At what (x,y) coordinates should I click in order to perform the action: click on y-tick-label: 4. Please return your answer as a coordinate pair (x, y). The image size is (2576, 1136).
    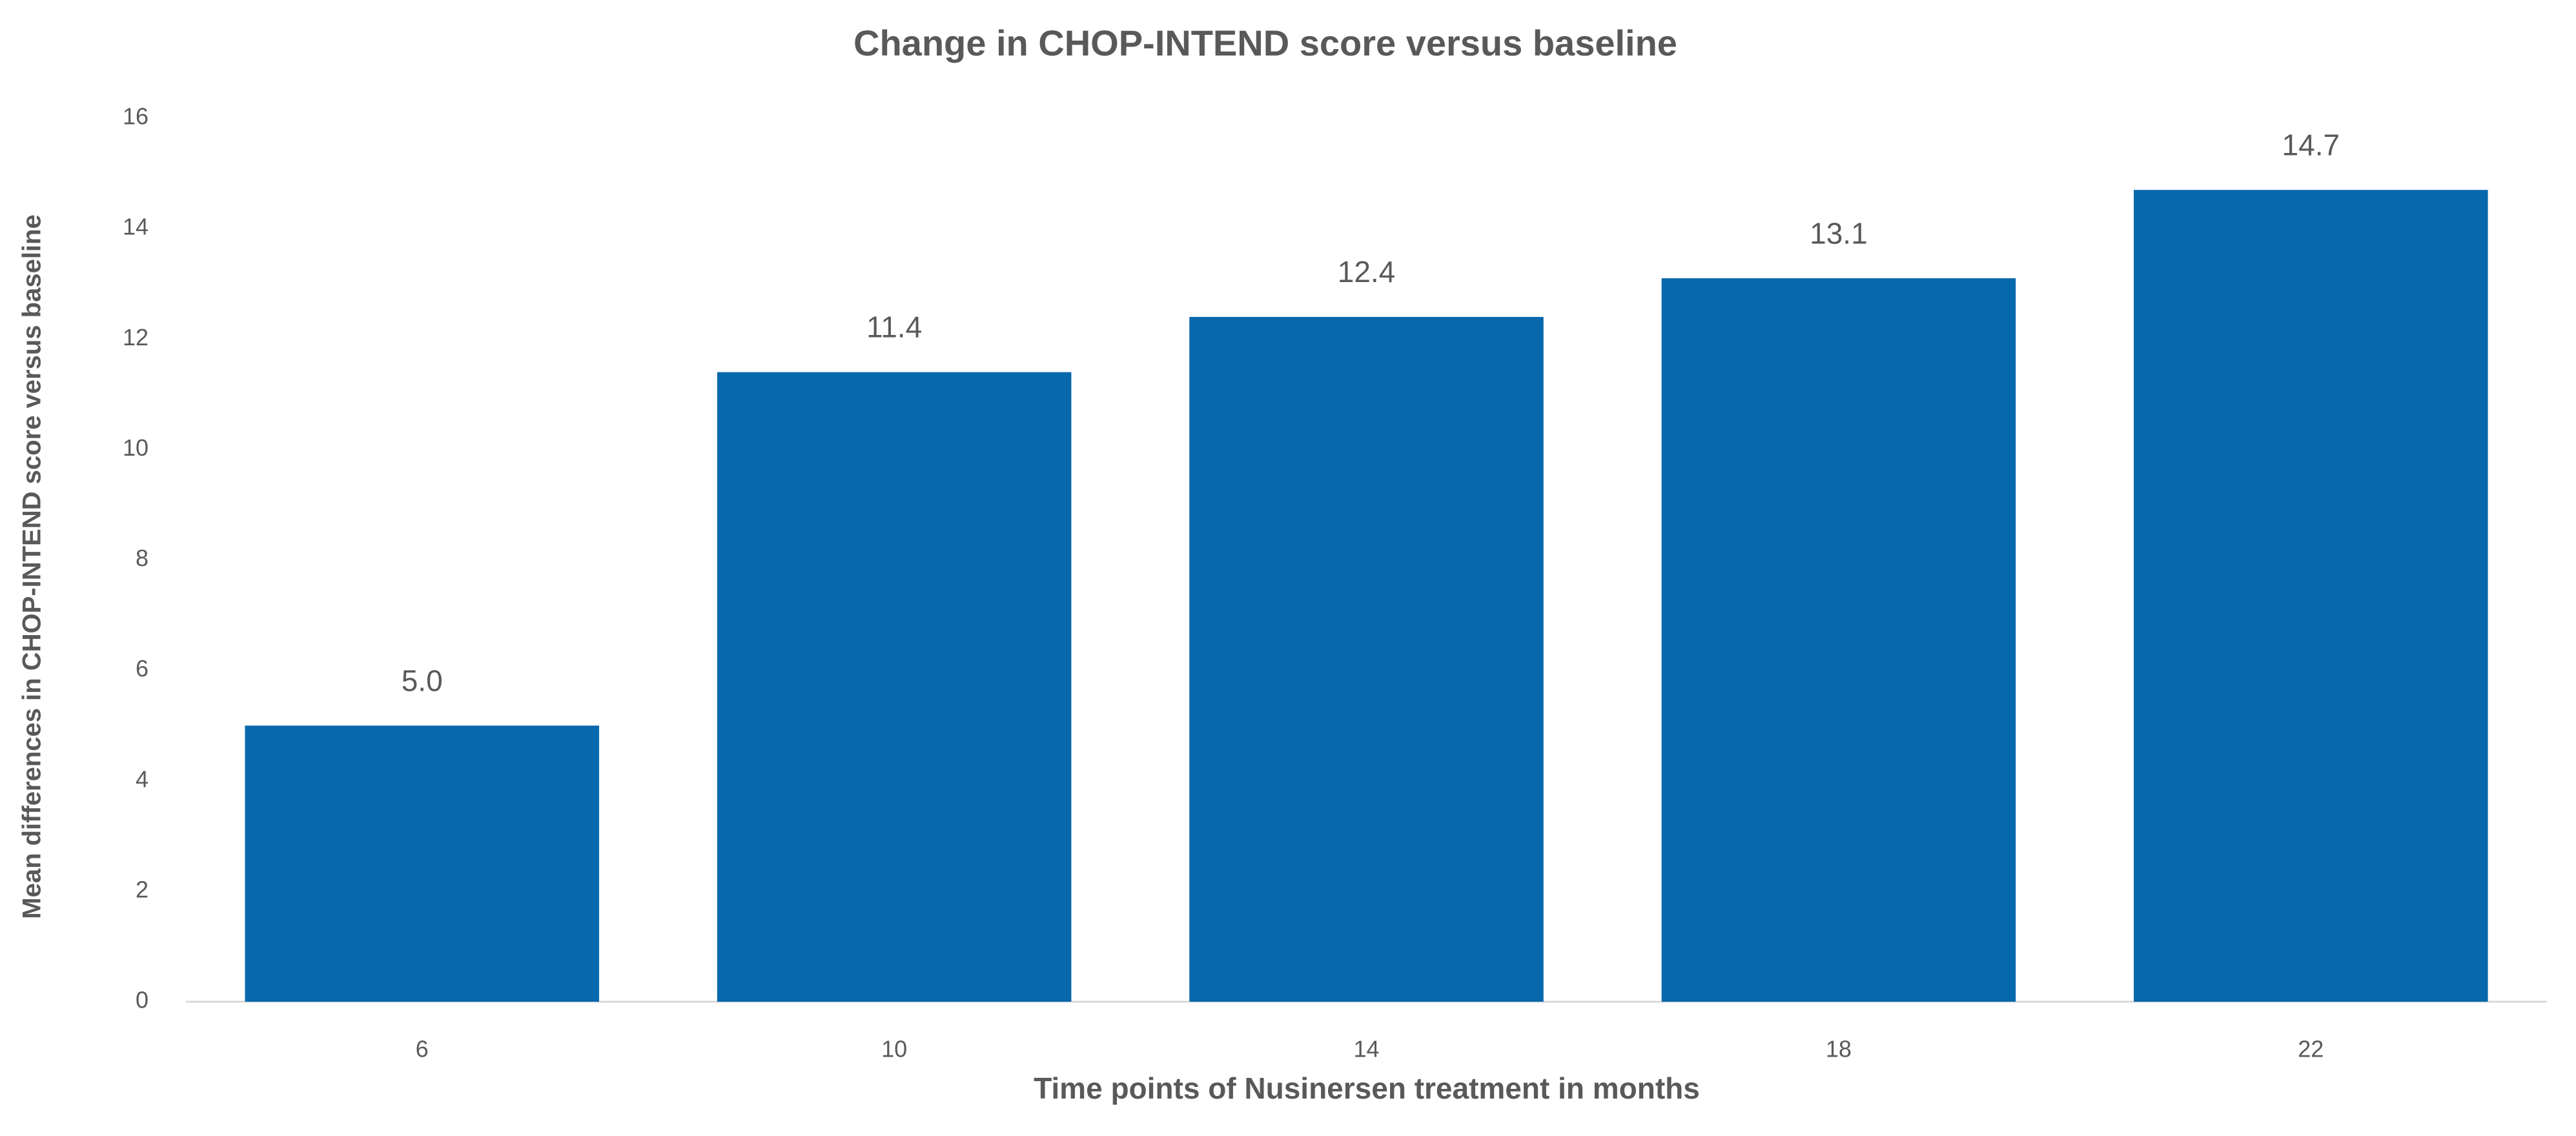
    Looking at the image, I should click on (142, 779).